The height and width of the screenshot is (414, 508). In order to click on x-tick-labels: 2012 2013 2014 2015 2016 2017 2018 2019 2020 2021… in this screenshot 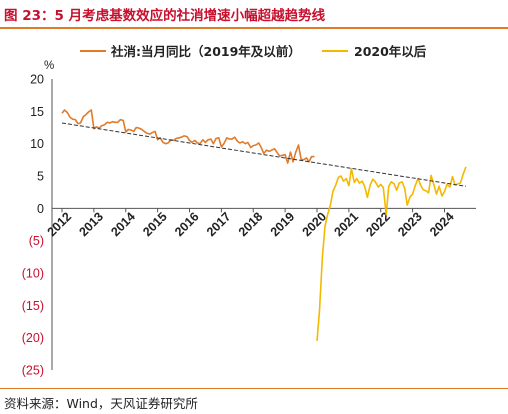, I will do `click(251, 223)`.